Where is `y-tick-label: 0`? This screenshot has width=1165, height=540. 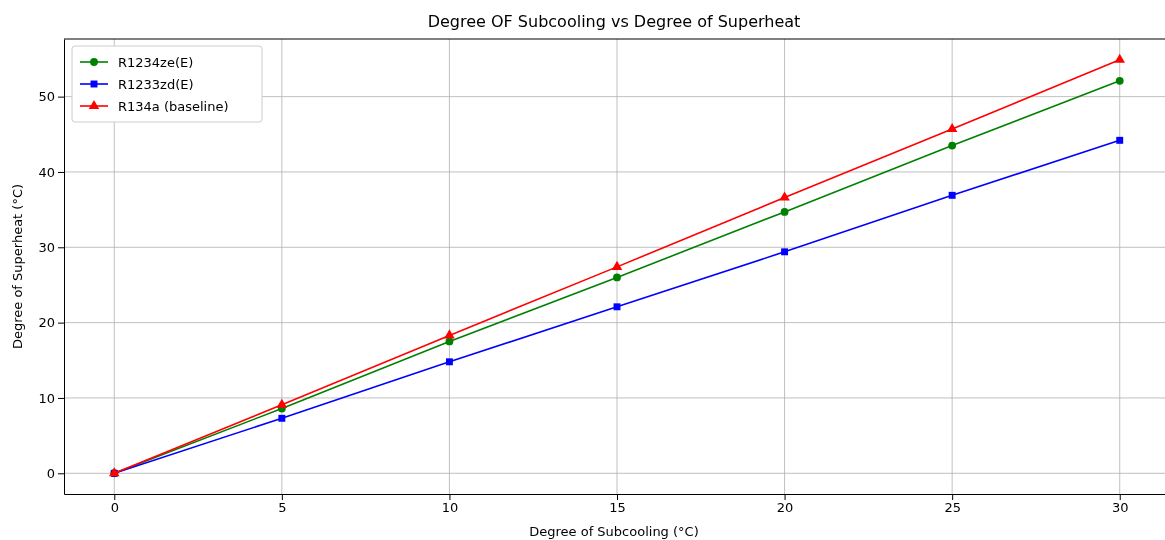
y-tick-label: 0 is located at coordinates (50, 473).